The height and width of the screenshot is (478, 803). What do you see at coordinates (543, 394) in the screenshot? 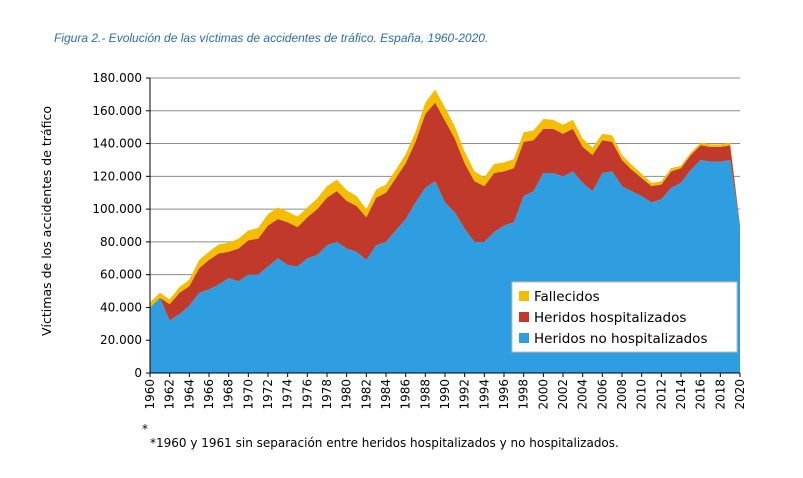
I see `x-tick-label: 2000` at bounding box center [543, 394].